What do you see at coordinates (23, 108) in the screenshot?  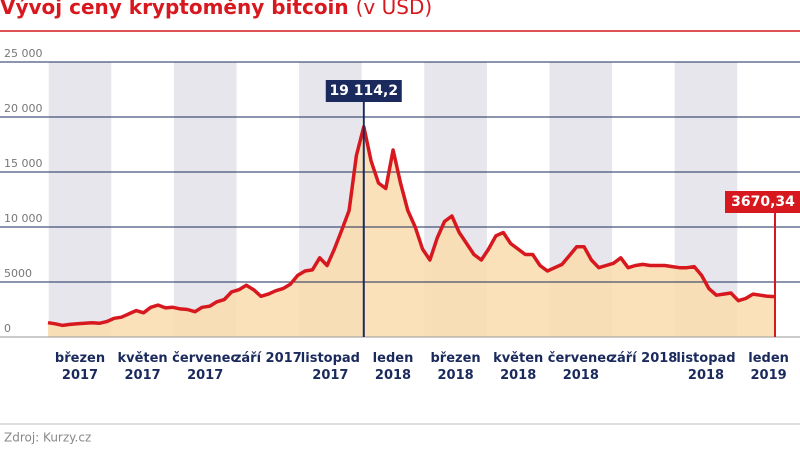 I see `y-tick-label: 20 000` at bounding box center [23, 108].